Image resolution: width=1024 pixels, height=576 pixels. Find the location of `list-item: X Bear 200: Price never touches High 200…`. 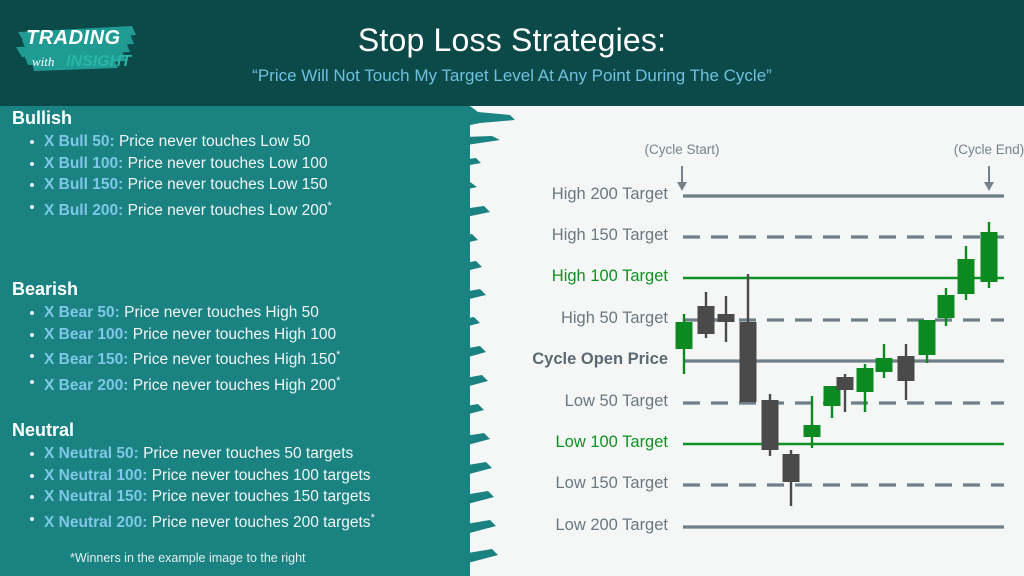

list-item: X Bear 200: Price never touches High 200… is located at coordinates (225, 384).